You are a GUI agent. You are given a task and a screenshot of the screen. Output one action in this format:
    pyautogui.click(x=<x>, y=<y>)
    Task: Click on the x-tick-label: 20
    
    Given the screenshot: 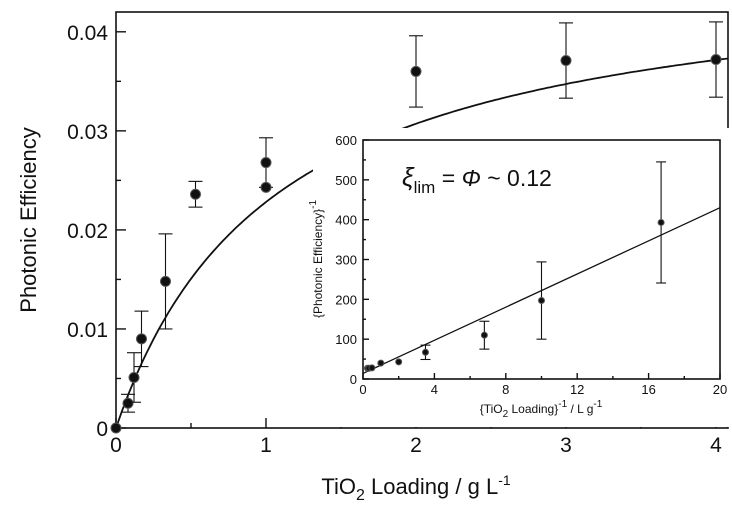 What is the action you would take?
    pyautogui.click(x=720, y=389)
    